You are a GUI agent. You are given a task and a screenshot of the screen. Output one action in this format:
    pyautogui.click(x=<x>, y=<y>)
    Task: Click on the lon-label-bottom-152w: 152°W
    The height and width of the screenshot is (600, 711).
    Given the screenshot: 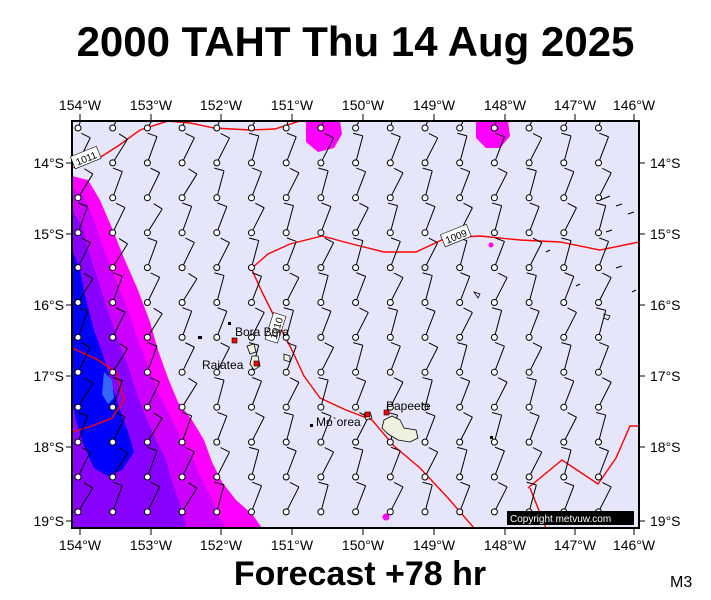 What is the action you would take?
    pyautogui.click(x=221, y=545)
    